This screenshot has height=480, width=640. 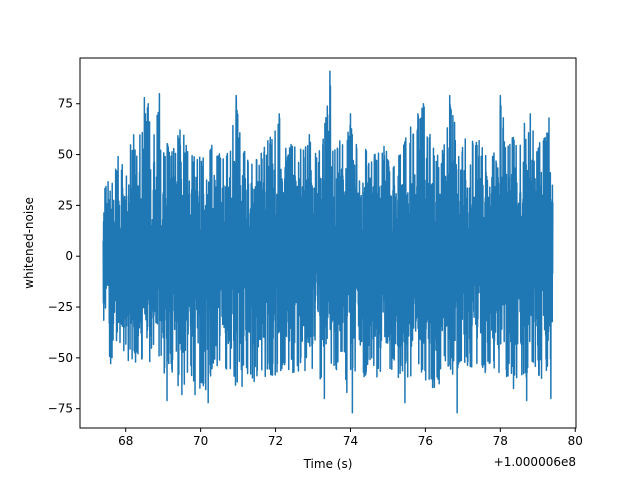 I want to click on x-tick-label: 76, so click(x=425, y=441).